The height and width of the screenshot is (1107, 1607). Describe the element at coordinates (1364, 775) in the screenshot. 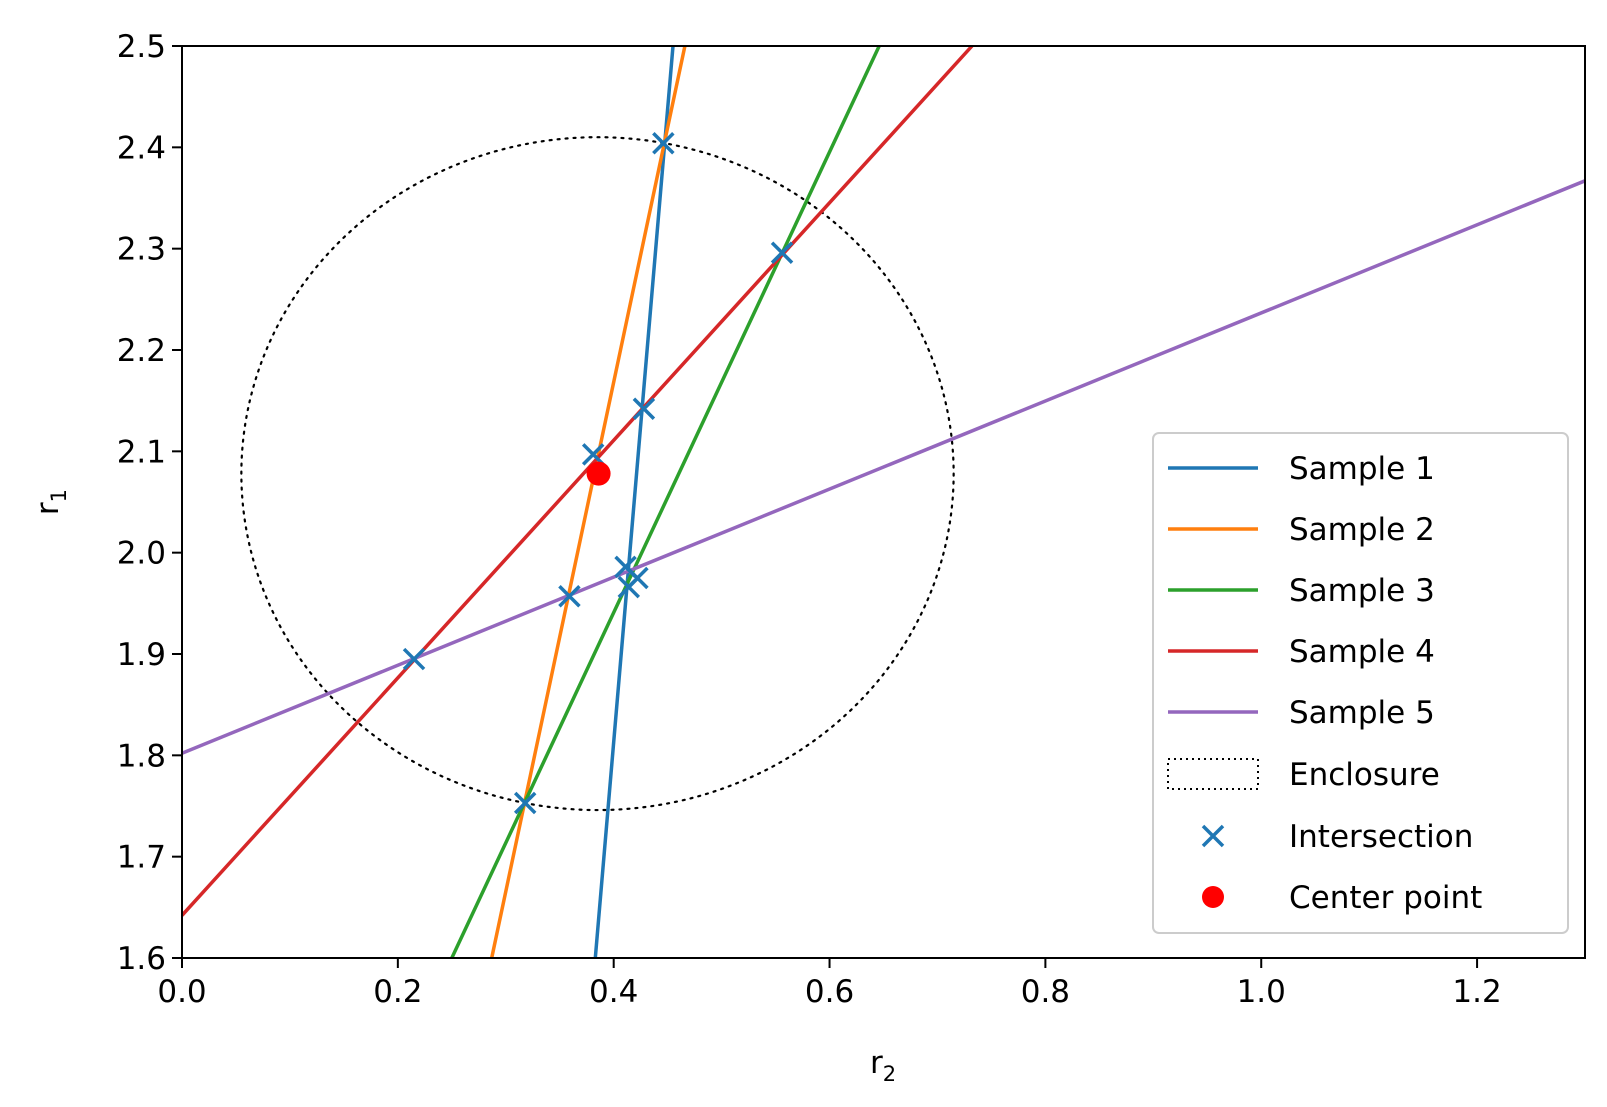

I see `legend-label-enclosure: Enclosure` at that location.